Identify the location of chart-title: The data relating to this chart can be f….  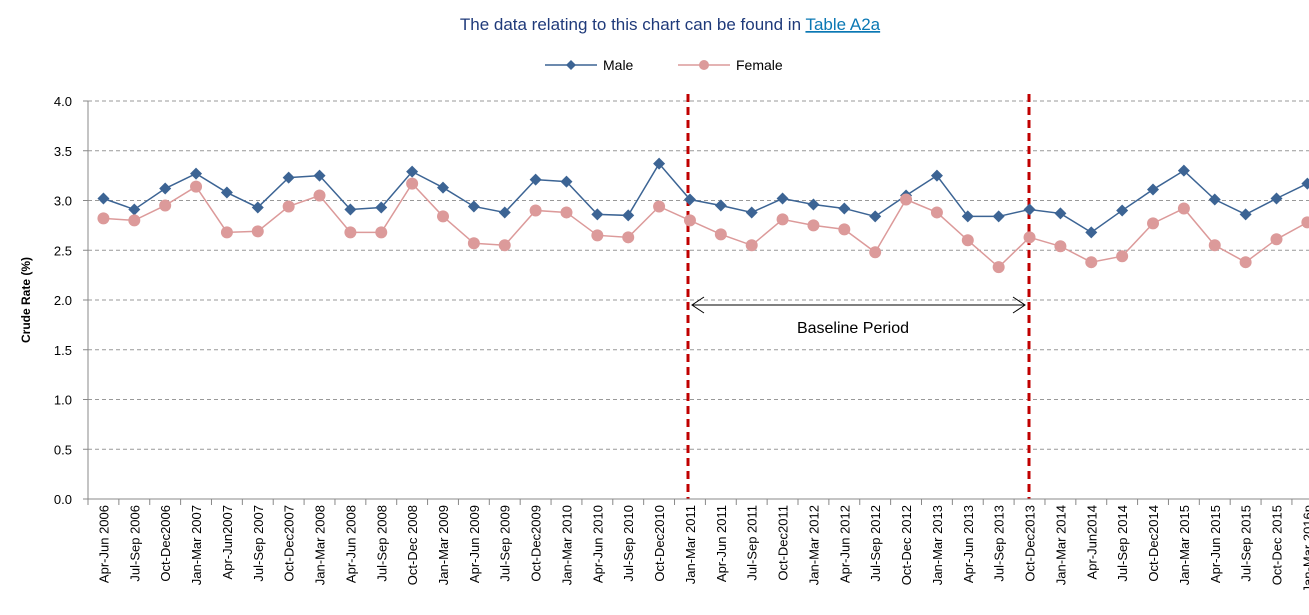
(670, 24).